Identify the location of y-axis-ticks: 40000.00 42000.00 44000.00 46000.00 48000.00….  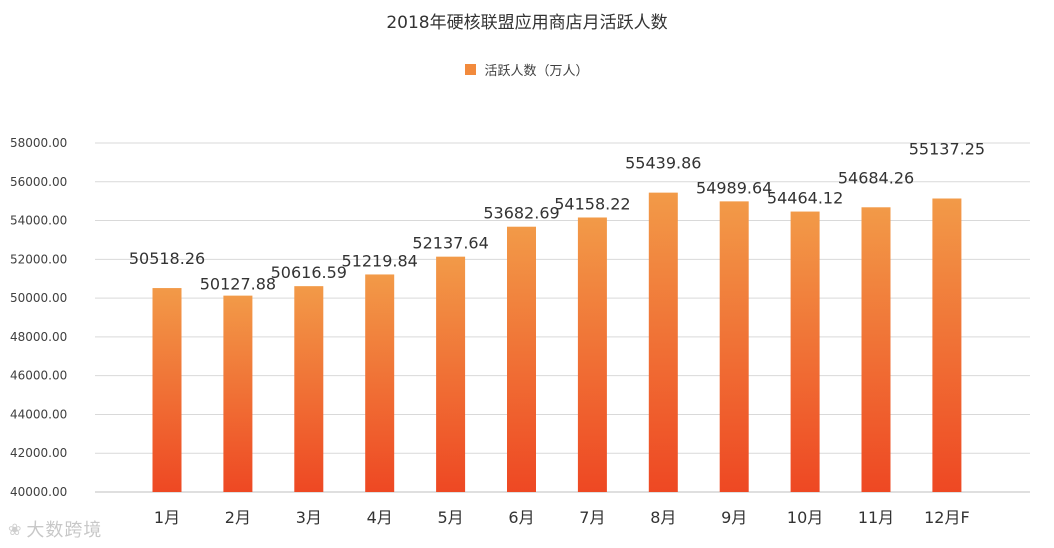
(38, 317).